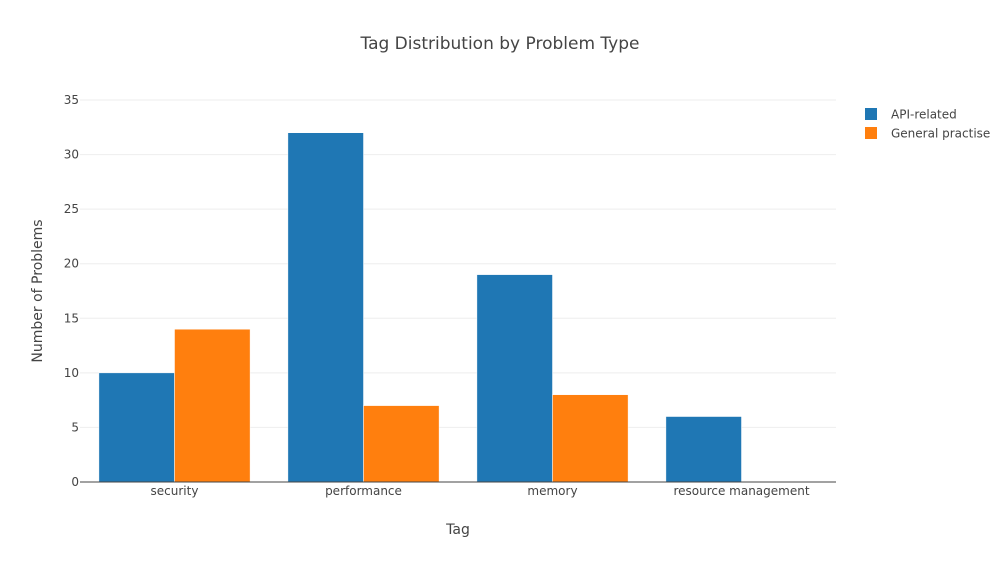 The width and height of the screenshot is (1000, 561). Describe the element at coordinates (38, 290) in the screenshot. I see `y-axis-title: Number of Problems` at that location.